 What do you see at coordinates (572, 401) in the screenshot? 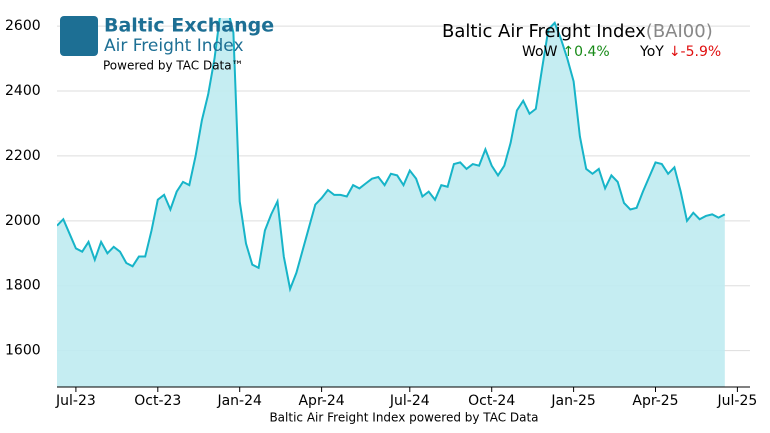
I see `x-tick-label: Jan-25` at bounding box center [572, 401].